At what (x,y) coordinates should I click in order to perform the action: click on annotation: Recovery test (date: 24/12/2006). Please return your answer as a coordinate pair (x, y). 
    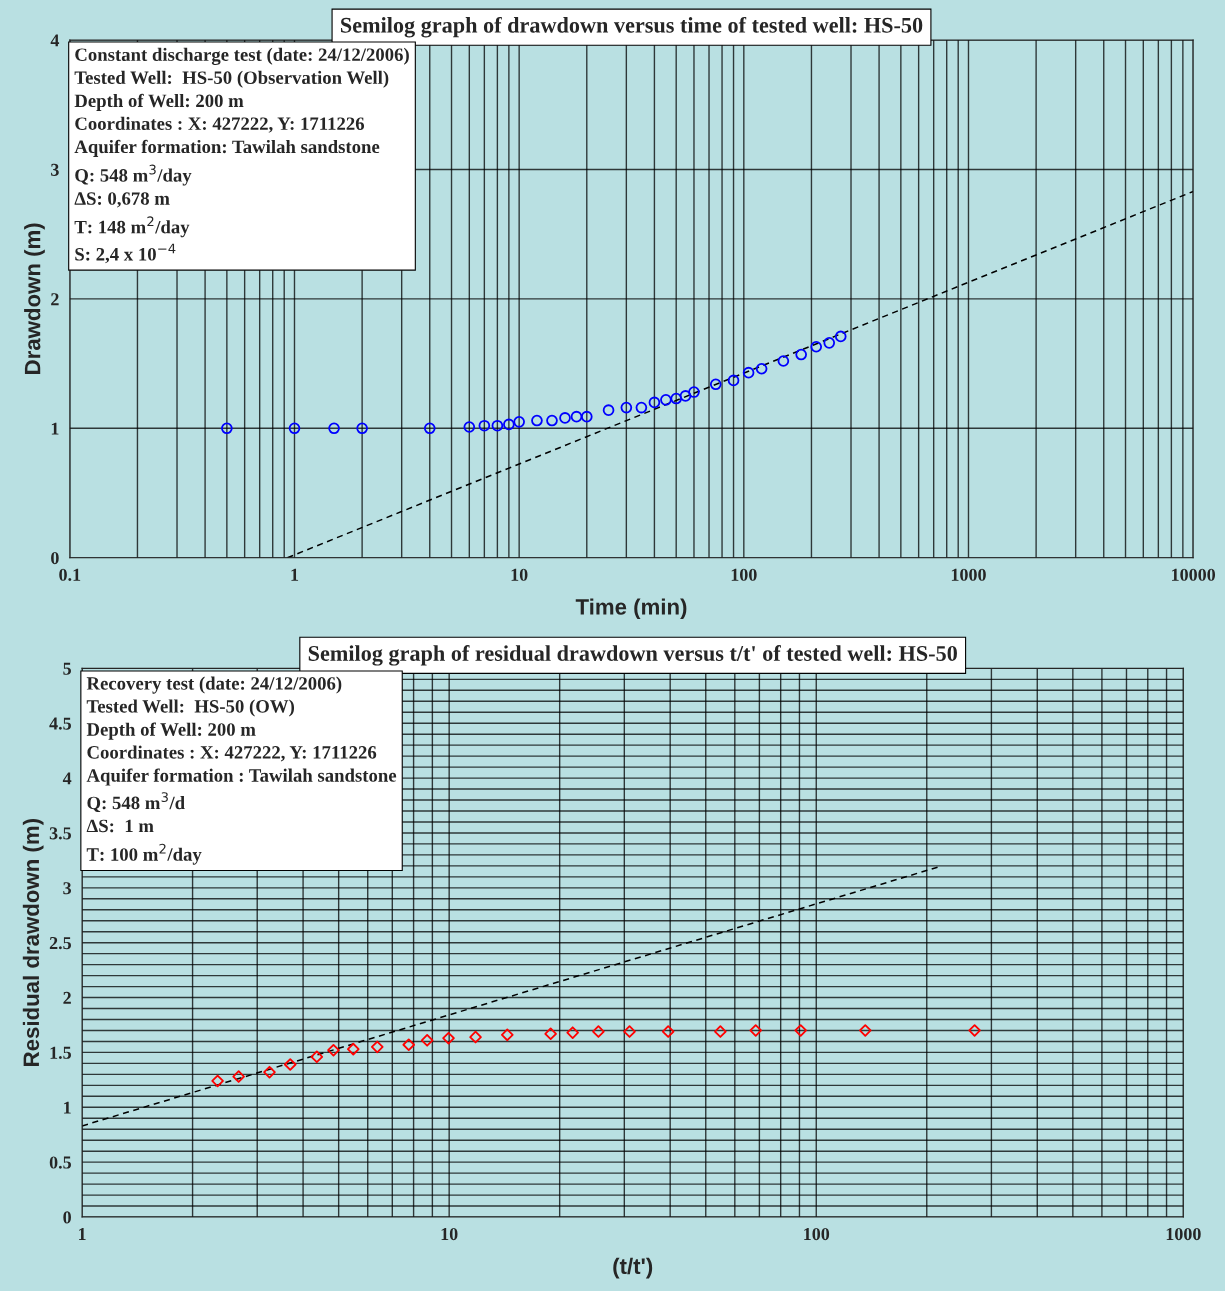
    Looking at the image, I should click on (214, 685).